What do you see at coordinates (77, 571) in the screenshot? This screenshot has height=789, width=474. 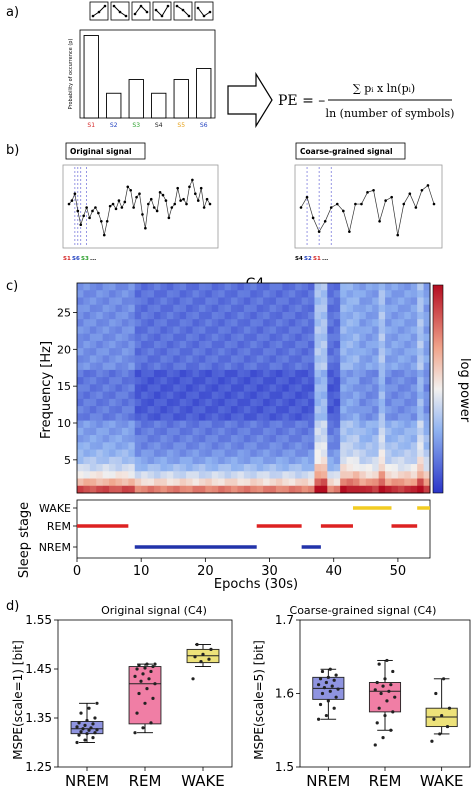 I see `hypnogram-xtick-label: 0` at bounding box center [77, 571].